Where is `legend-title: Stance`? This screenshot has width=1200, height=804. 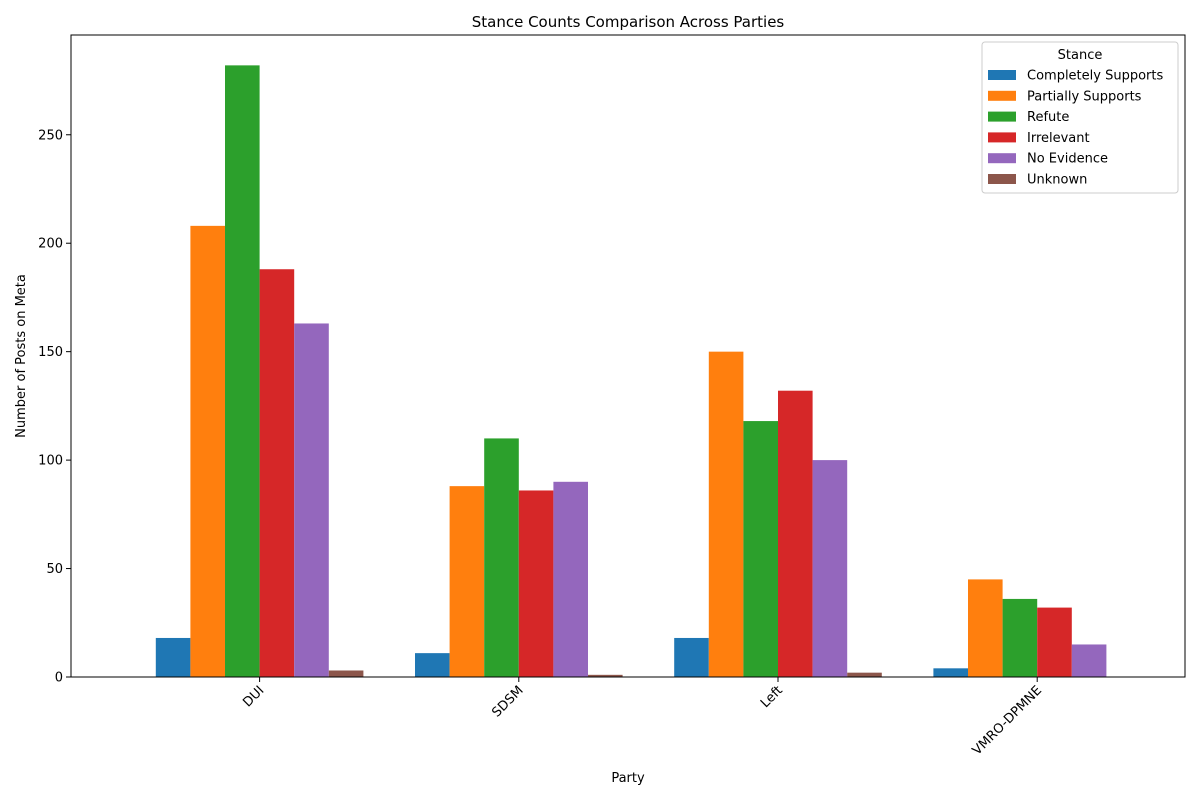
legend-title: Stance is located at coordinates (1080, 55).